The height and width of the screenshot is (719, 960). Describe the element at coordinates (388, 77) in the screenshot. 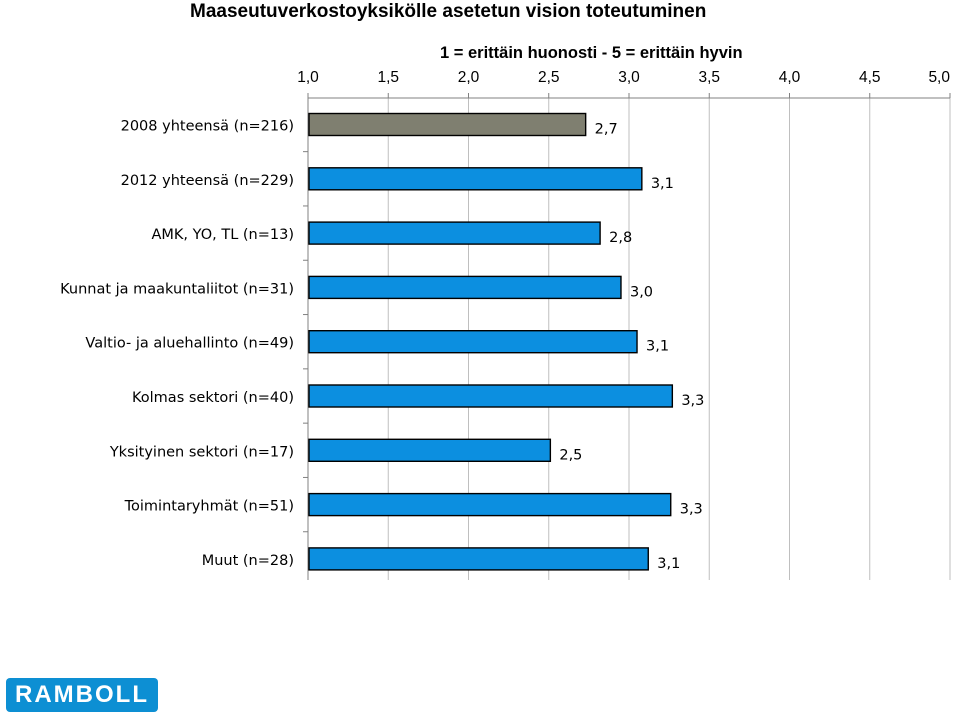

I see `x-tick-label: 1,5` at that location.